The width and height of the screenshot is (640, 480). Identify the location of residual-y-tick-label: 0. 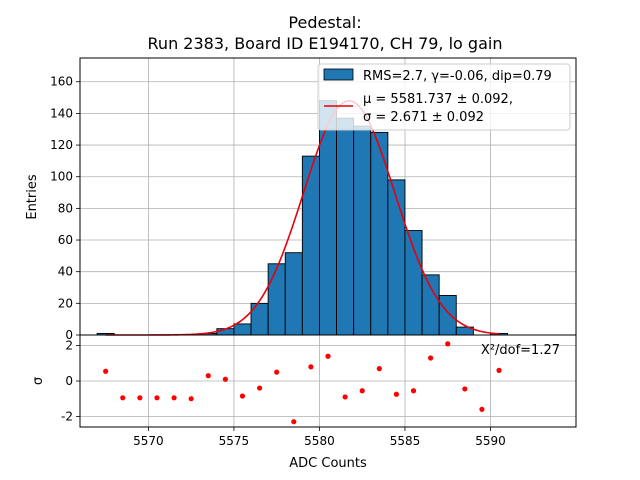
(69, 381).